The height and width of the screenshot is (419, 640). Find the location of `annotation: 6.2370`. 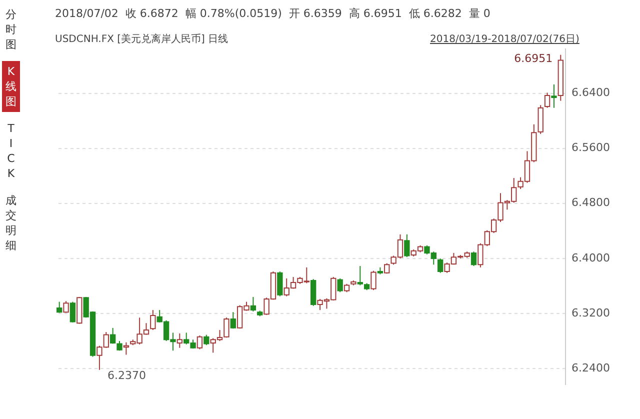

annotation: 6.2370 is located at coordinates (126, 375).